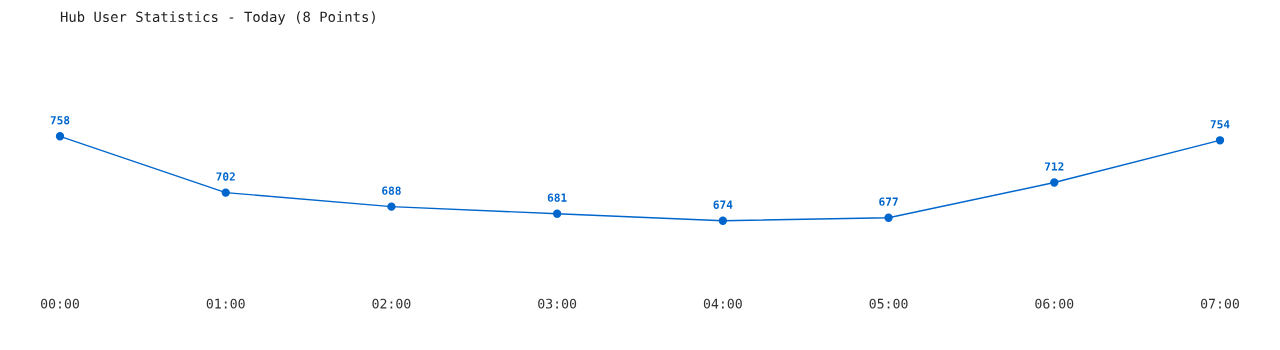  What do you see at coordinates (1220, 124) in the screenshot?
I see `data-label: 754` at bounding box center [1220, 124].